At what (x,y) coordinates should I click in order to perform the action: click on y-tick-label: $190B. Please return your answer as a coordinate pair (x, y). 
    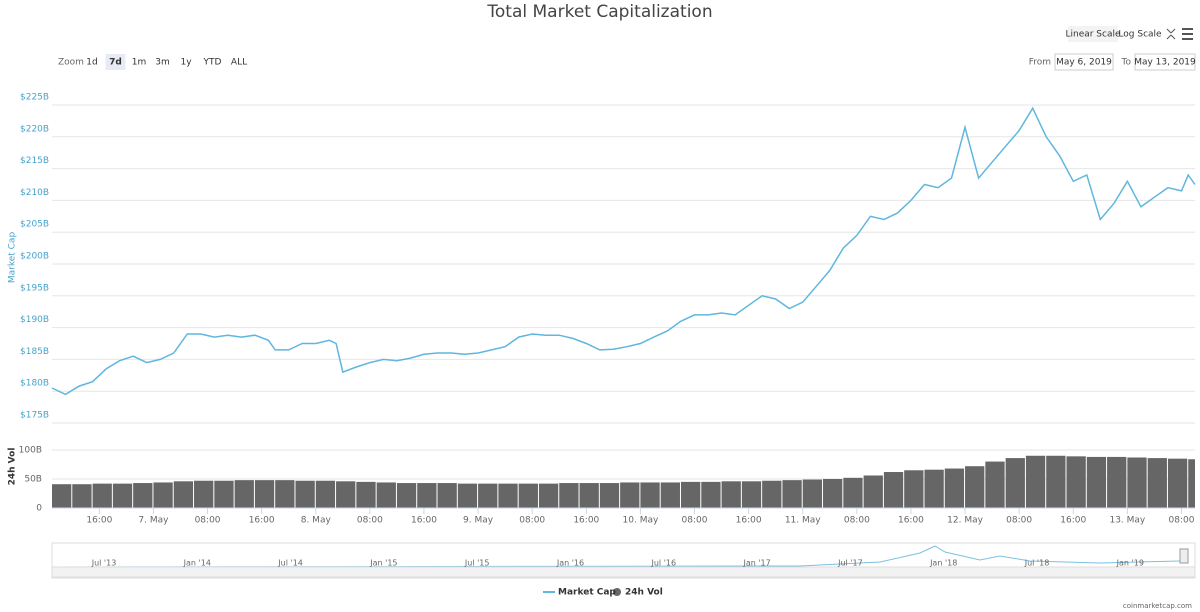
    Looking at the image, I should click on (34, 320).